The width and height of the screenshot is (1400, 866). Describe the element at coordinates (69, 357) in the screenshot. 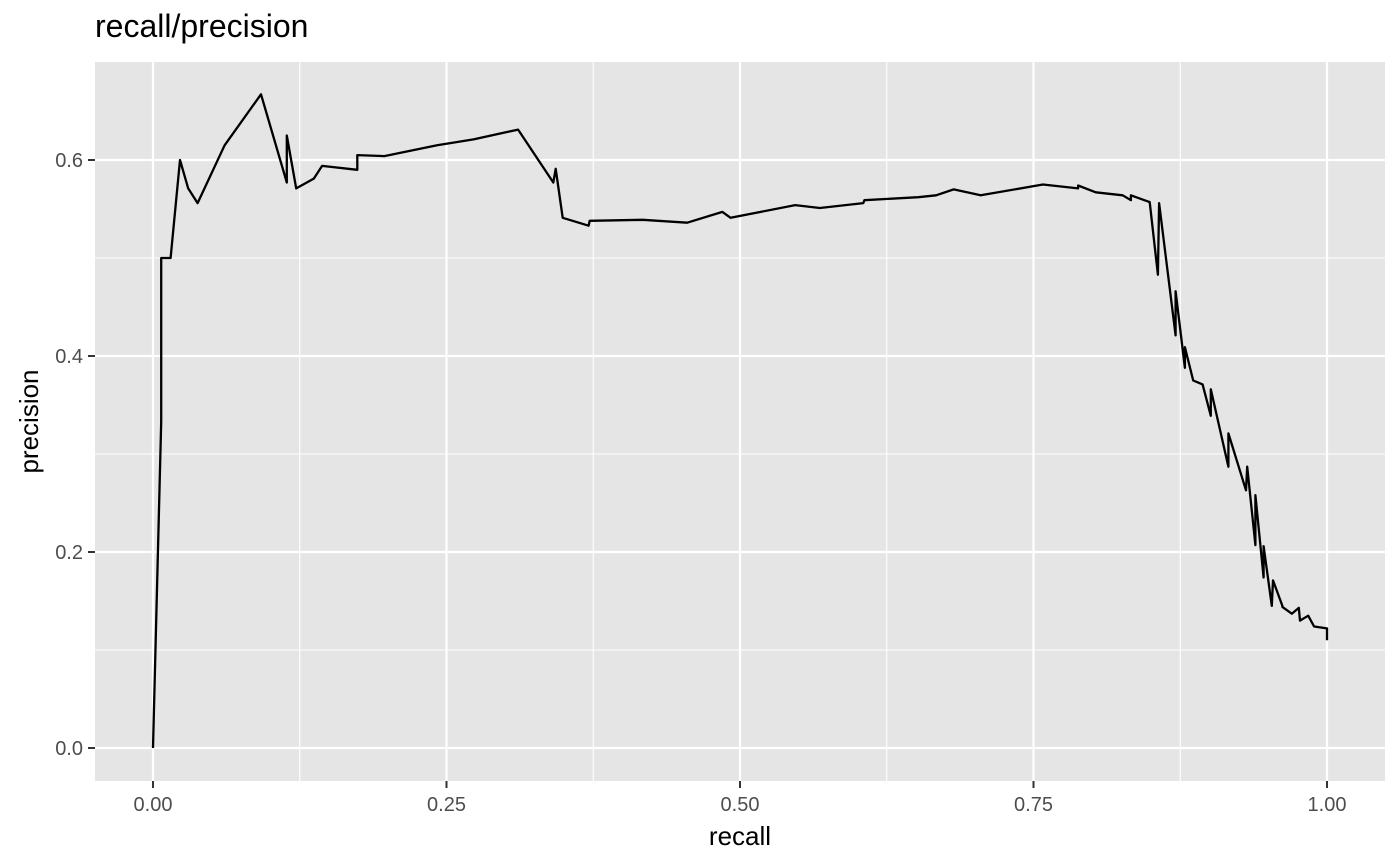

I see `y-tick-label: 0.4` at that location.